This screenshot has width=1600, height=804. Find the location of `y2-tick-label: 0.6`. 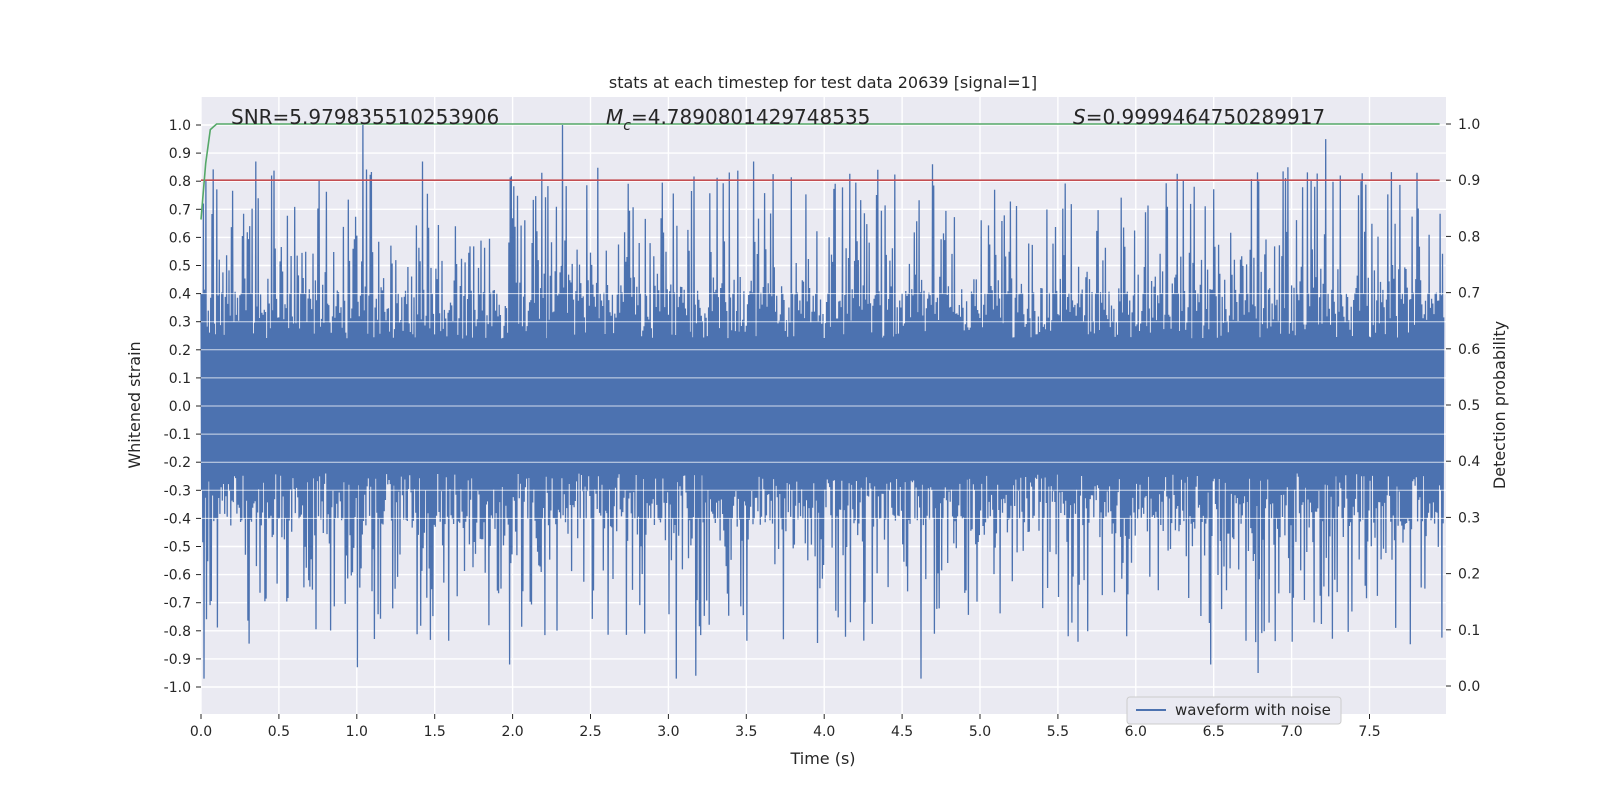

y2-tick-label: 0.6 is located at coordinates (1469, 350).